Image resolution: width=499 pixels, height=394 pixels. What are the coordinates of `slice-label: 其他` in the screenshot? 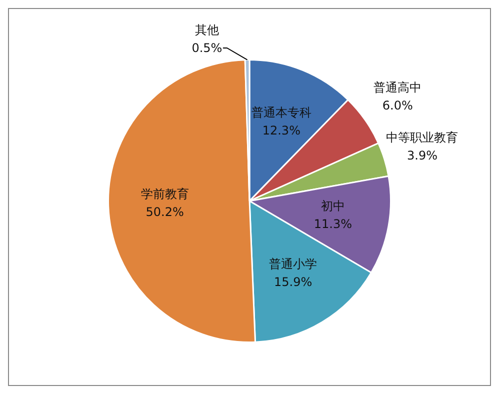 It's located at (206, 30).